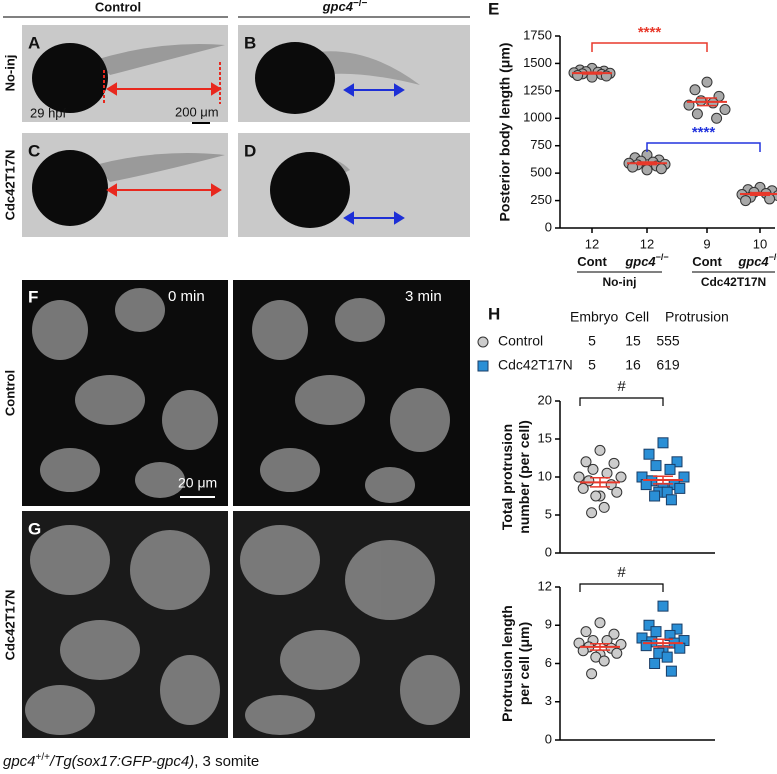  Describe the element at coordinates (19, 761) in the screenshot. I see `caption-part: gpc4` at that location.